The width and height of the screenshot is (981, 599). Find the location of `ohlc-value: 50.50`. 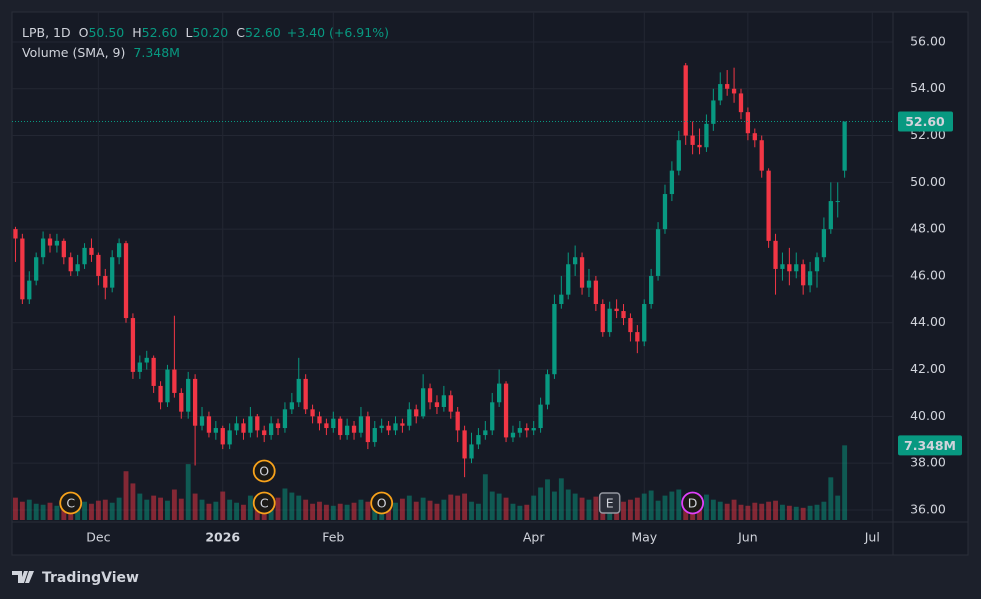

ohlc-value: 50.50 is located at coordinates (106, 32).